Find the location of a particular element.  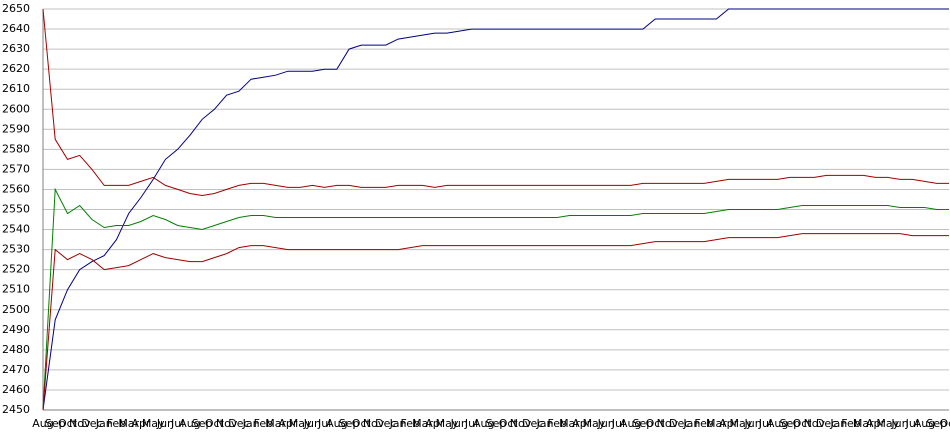

y-tick-label: 2510 is located at coordinates (16, 289).